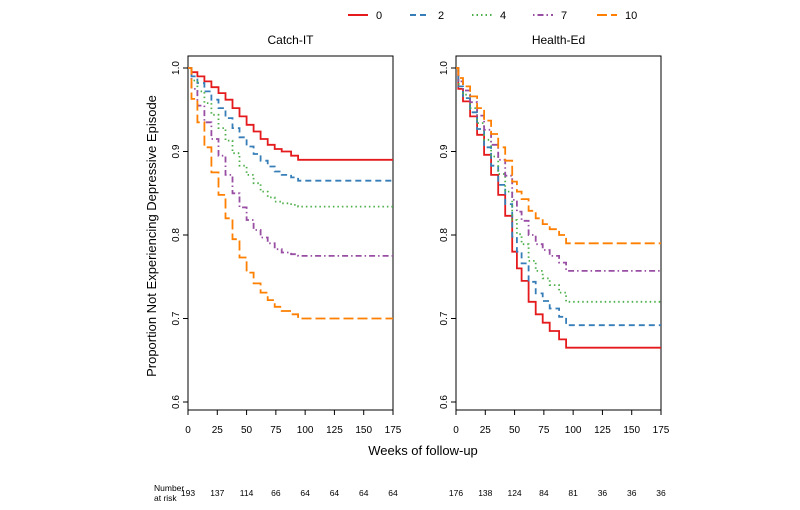  Describe the element at coordinates (564, 16) in the screenshot. I see `legend-label-7: 7` at that location.